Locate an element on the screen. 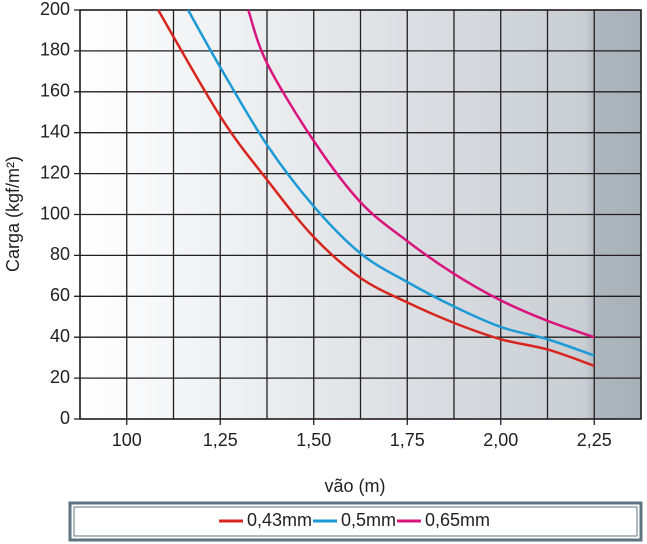 Image resolution: width=647 pixels, height=544 pixels. y-tick-label: 120 is located at coordinates (55, 172).